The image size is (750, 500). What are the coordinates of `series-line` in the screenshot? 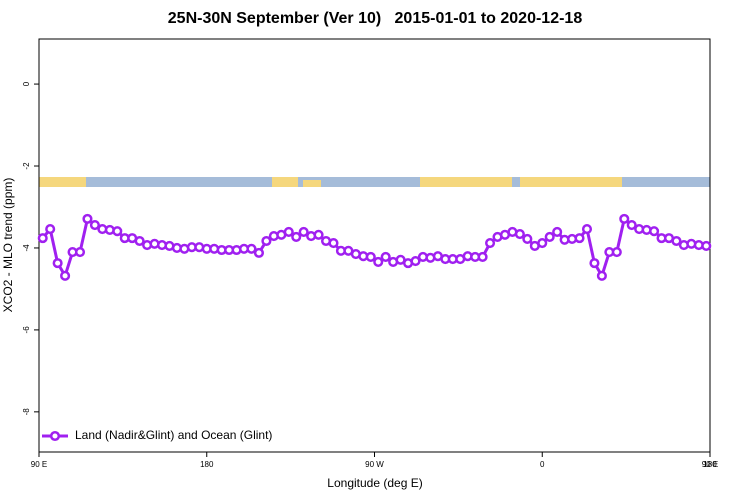 It's located at (374, 248).